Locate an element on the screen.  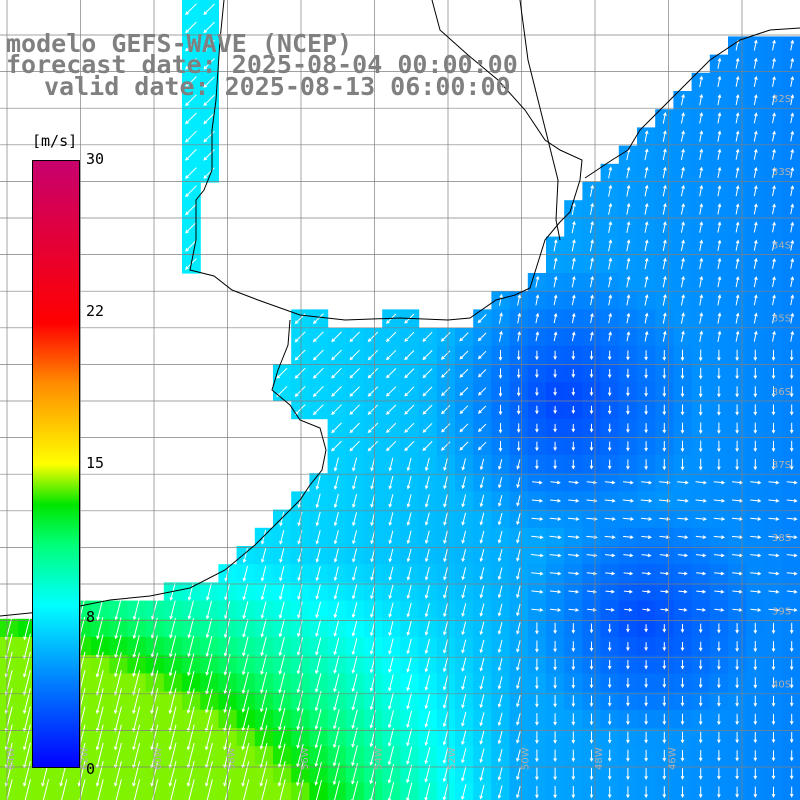
longitude-label: 58W is located at coordinates (232, 758).